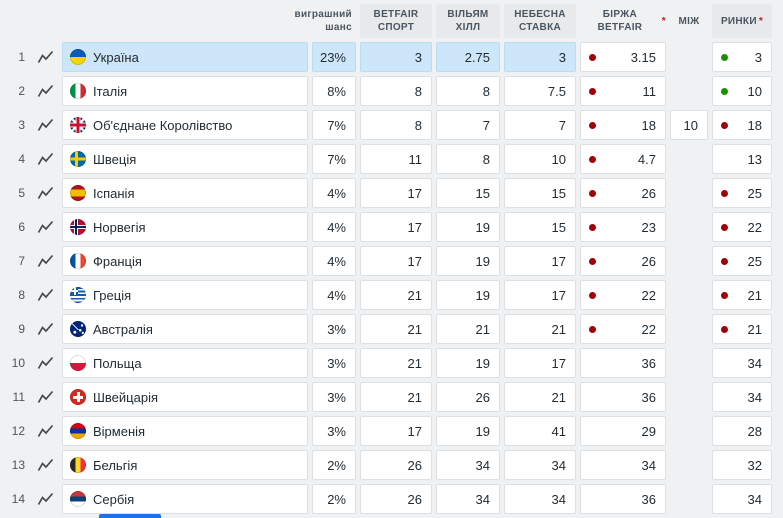 The image size is (783, 518). What do you see at coordinates (185, 363) in the screenshot?
I see `country-cell: Польща` at bounding box center [185, 363].